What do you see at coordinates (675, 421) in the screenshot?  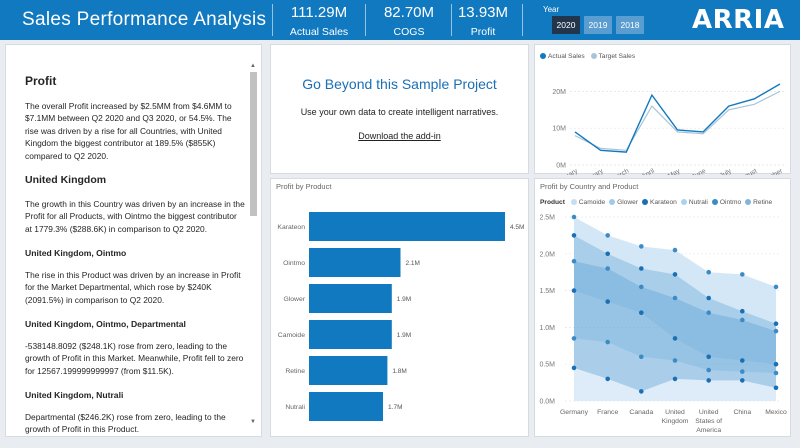 I see `x-tick-label: Kingdom` at bounding box center [675, 421].